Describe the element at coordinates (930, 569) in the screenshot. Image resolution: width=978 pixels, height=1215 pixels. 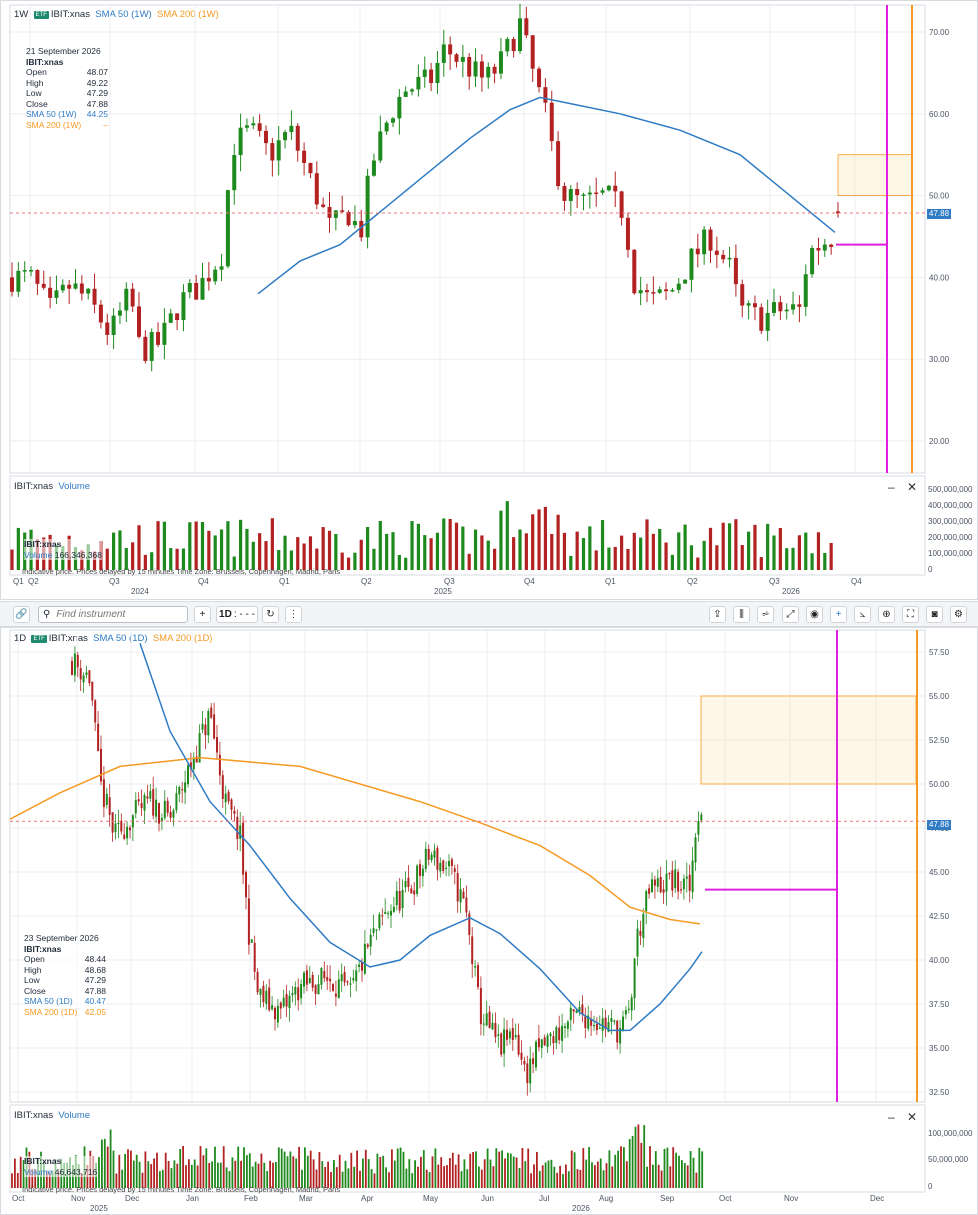
I see `volume-y-tick: 0` at that location.